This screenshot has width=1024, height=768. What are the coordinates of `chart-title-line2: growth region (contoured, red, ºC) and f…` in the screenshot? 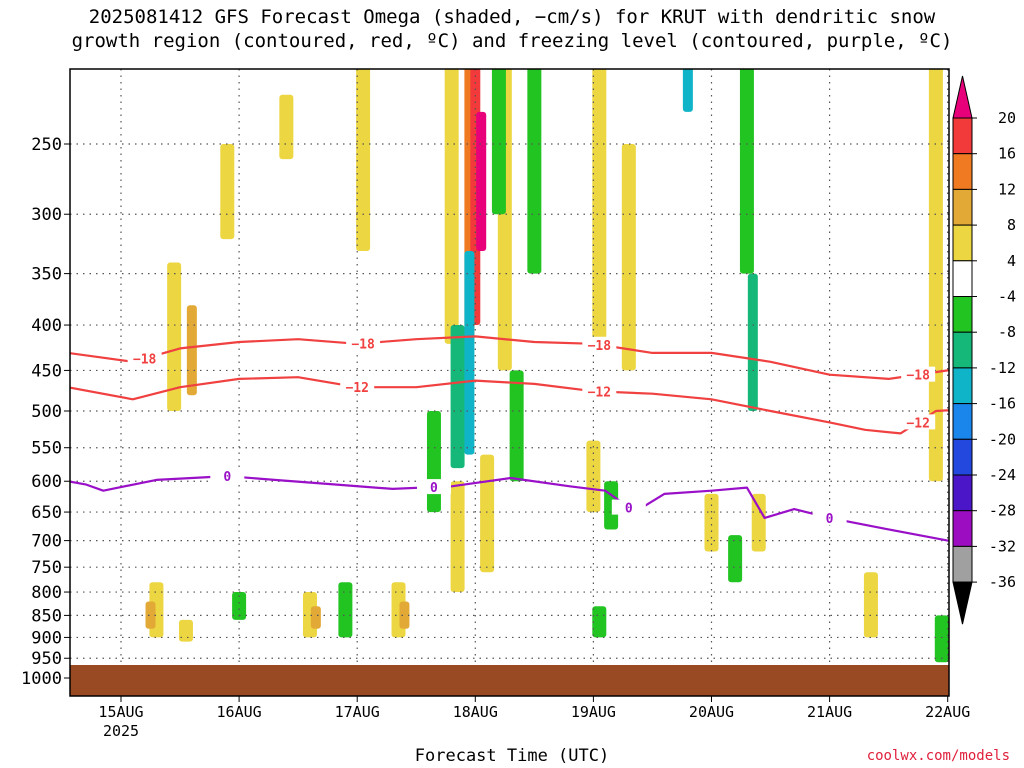 It's located at (512, 41).